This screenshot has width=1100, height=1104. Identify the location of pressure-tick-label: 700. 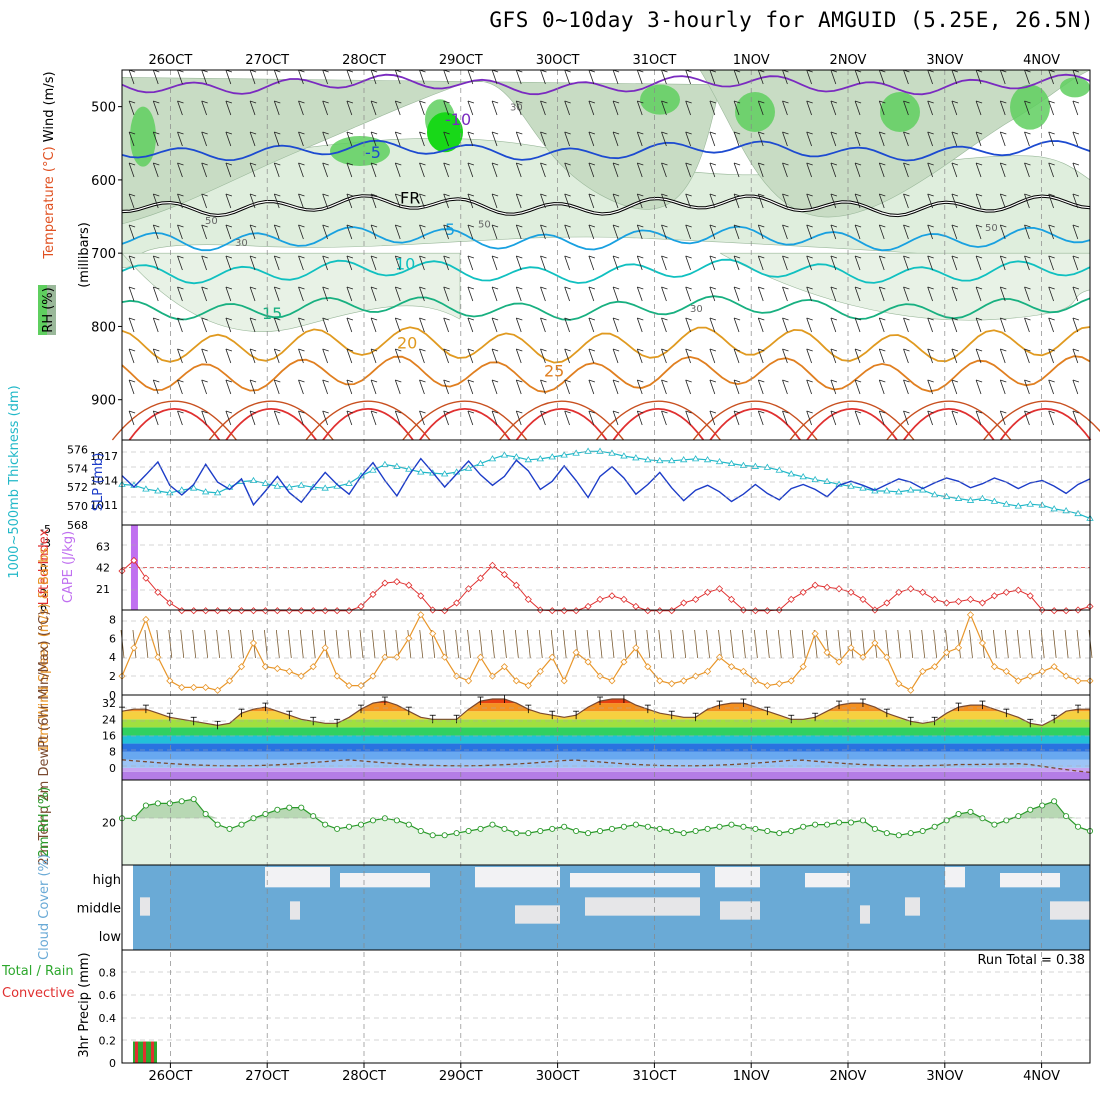
(103, 254).